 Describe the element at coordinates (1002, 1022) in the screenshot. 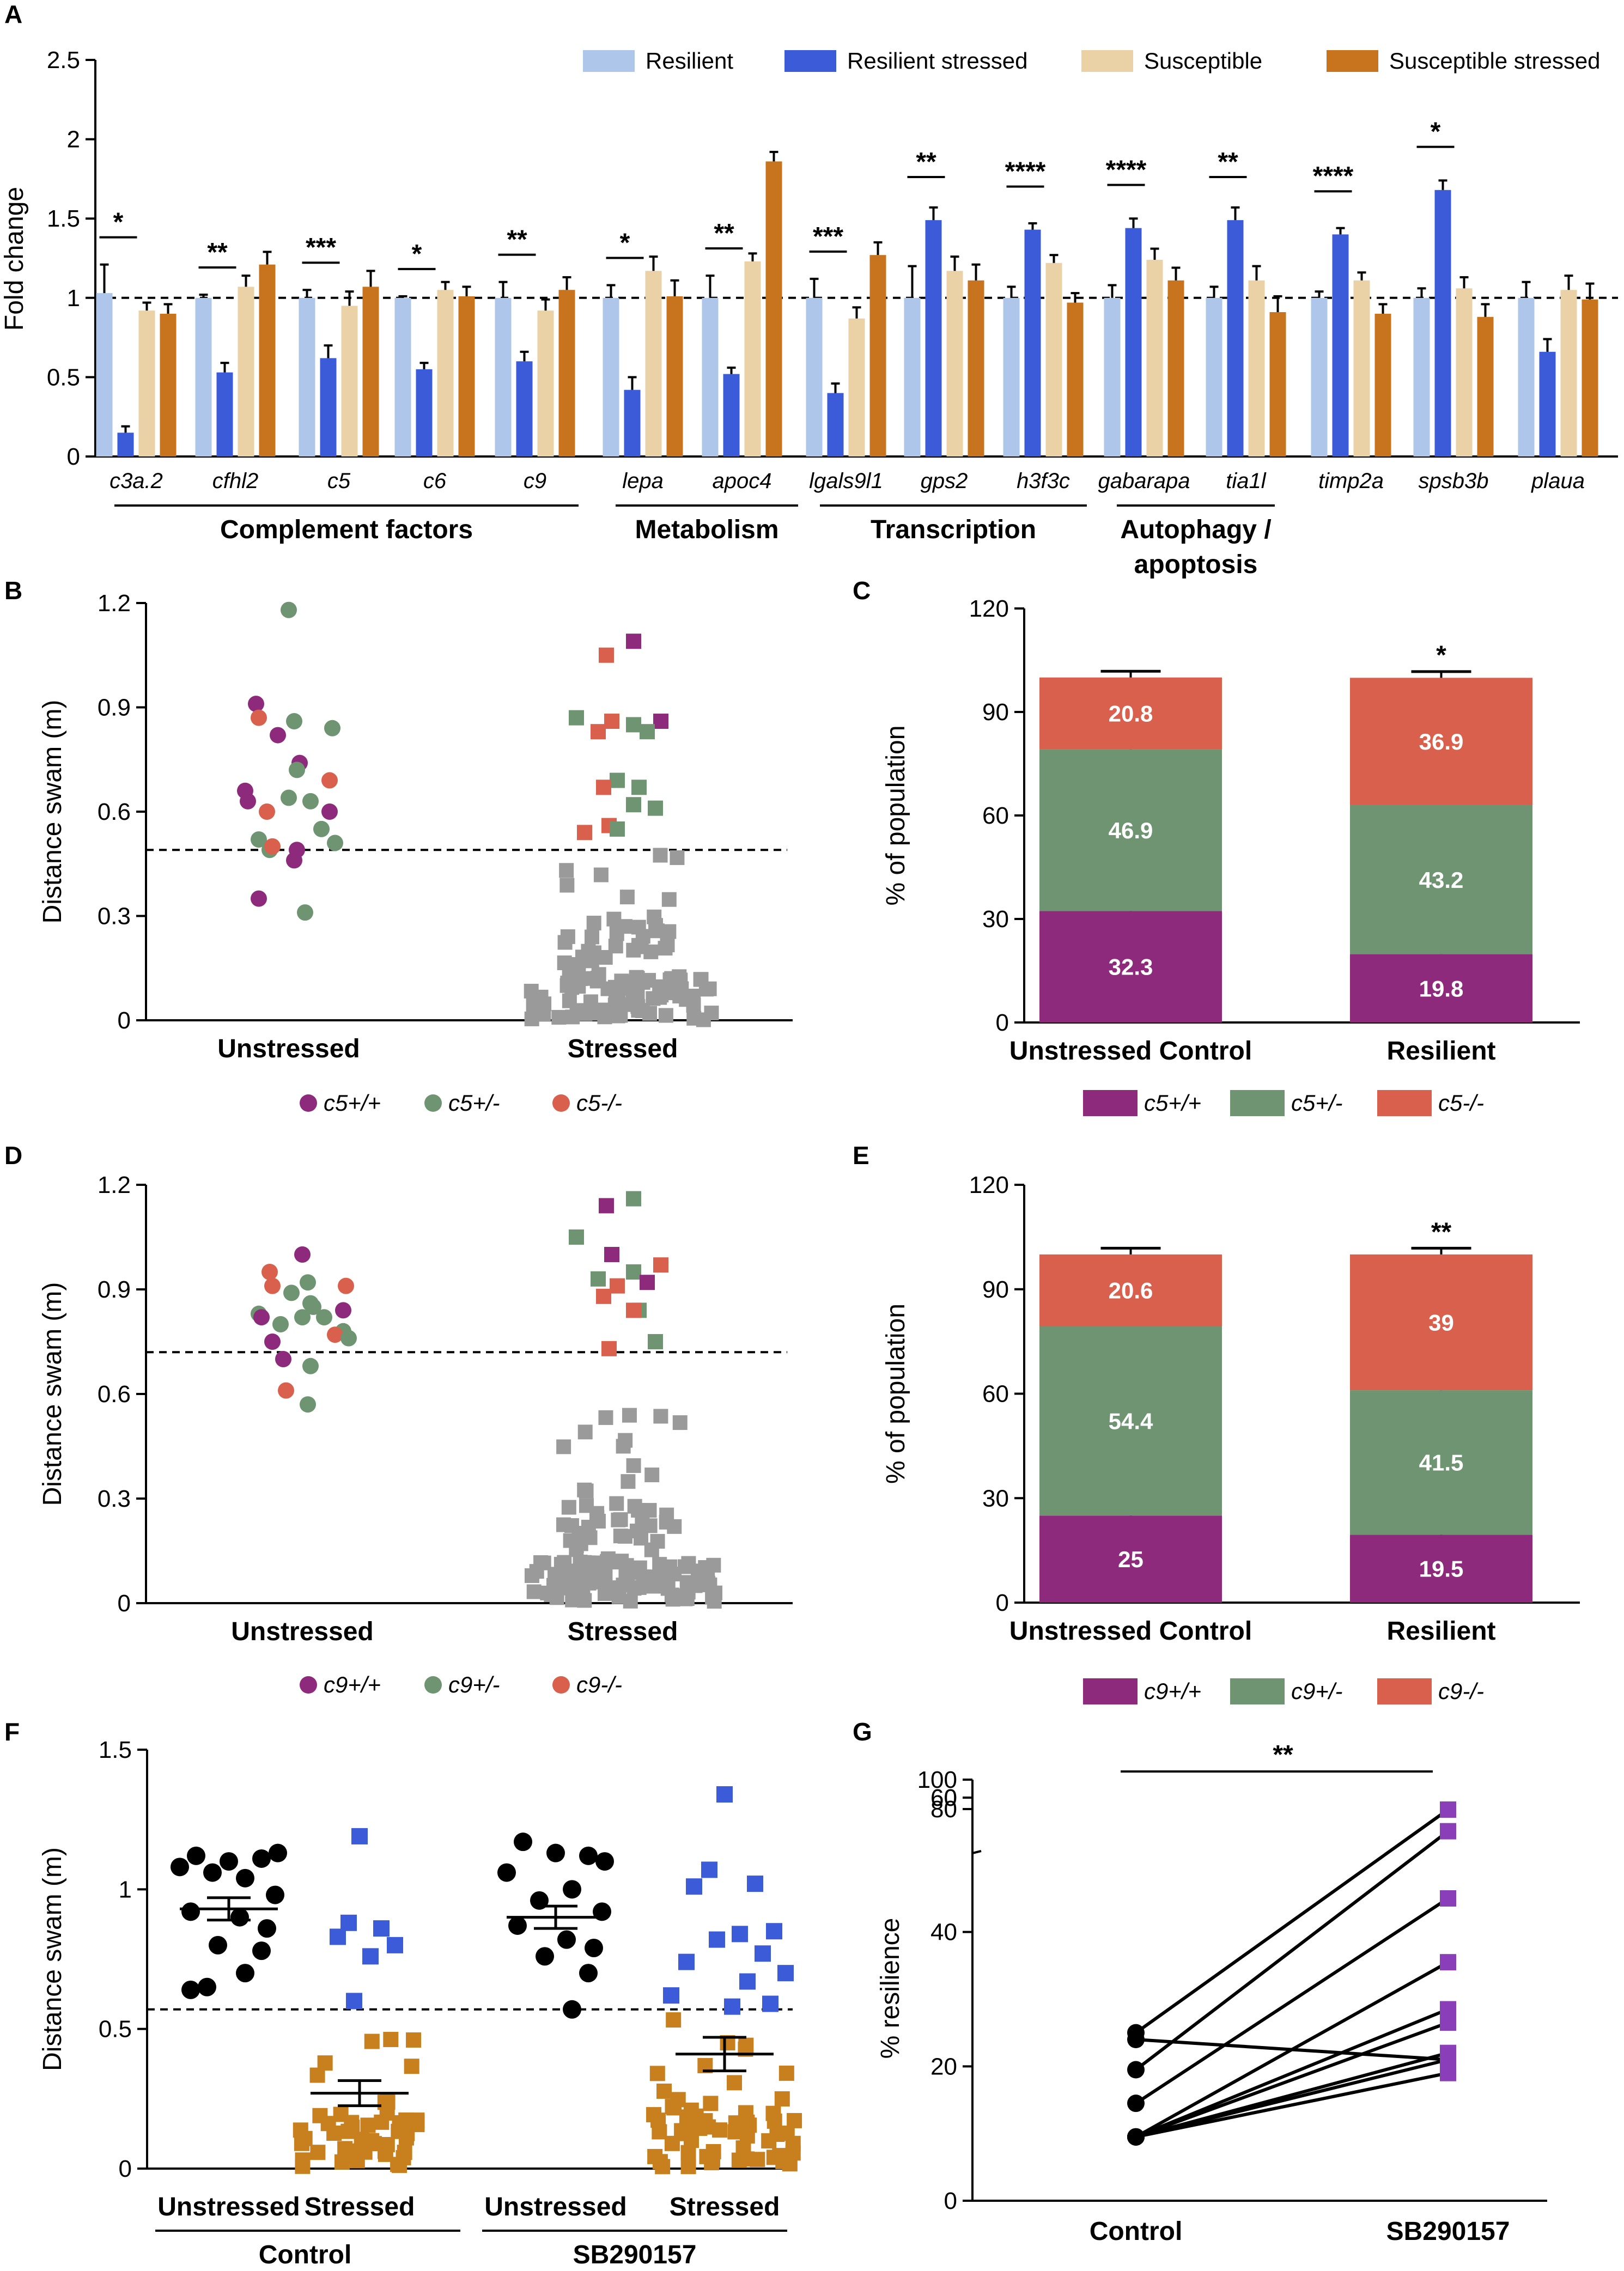

I see `panel-2-y-tick-label: 0` at that location.